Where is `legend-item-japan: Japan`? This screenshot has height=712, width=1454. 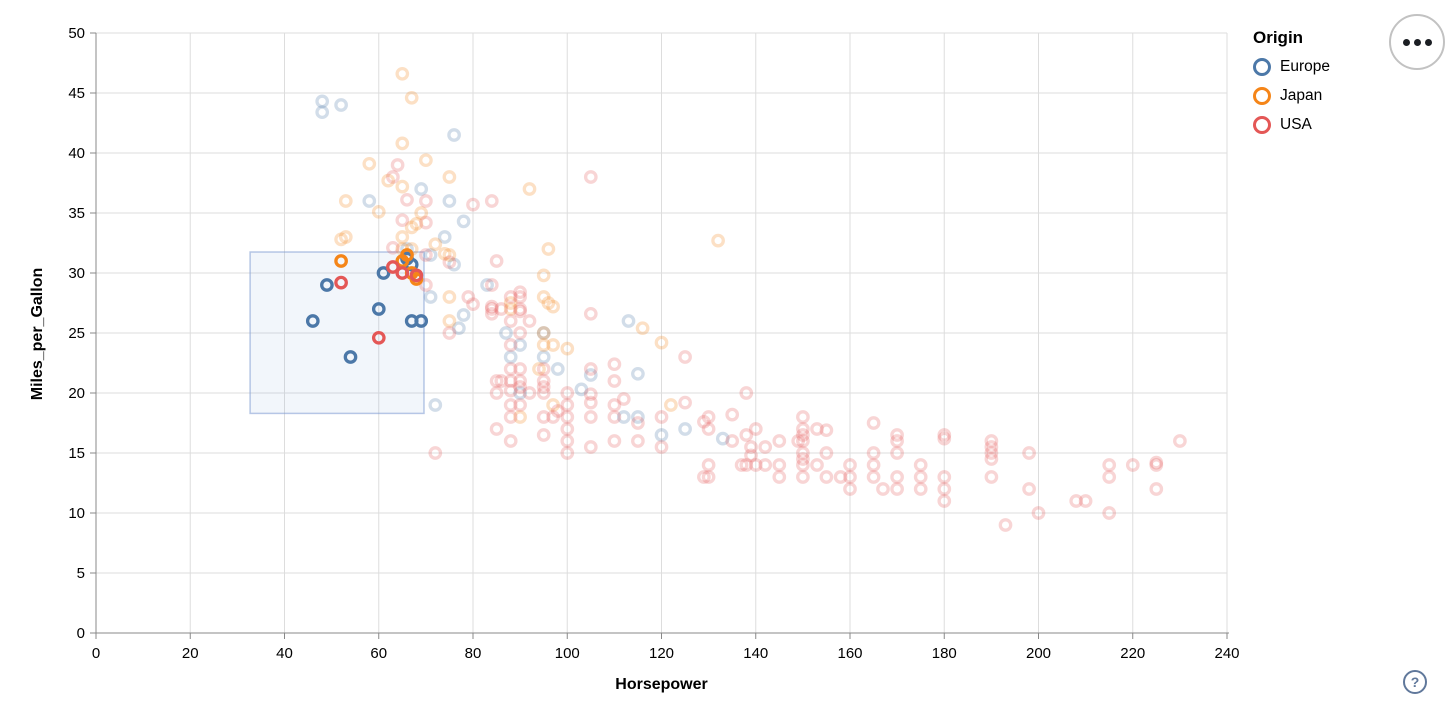
legend-item-japan: Japan is located at coordinates (1291, 96).